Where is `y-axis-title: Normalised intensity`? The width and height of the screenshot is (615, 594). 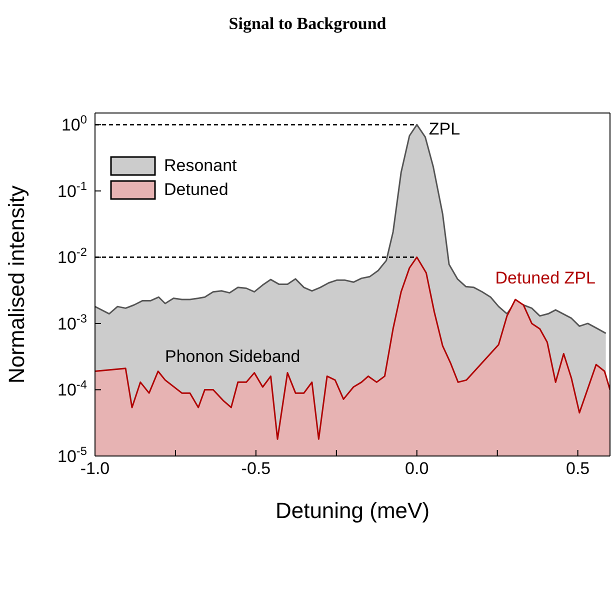 y-axis-title: Normalised intensity is located at coordinates (16, 284).